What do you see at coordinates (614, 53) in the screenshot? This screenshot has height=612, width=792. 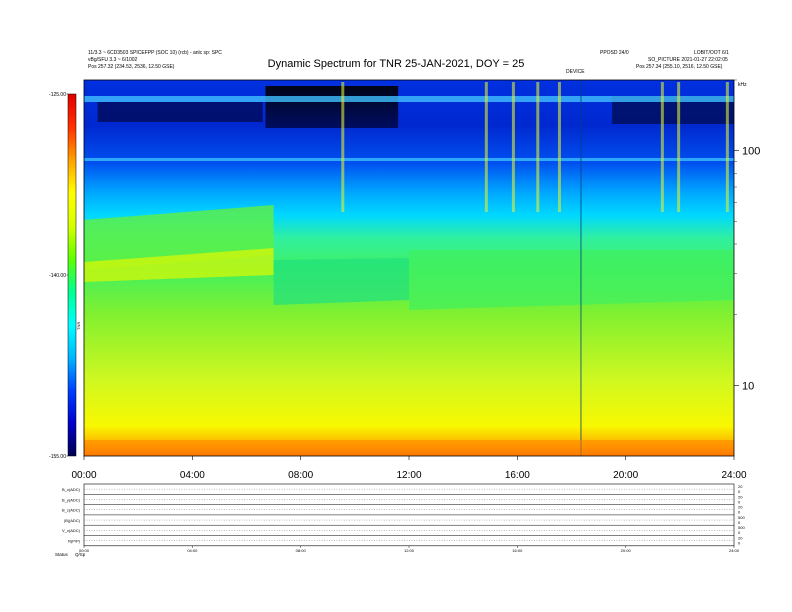 I see `header-right-mid-left: PPOSD 24/0` at bounding box center [614, 53].